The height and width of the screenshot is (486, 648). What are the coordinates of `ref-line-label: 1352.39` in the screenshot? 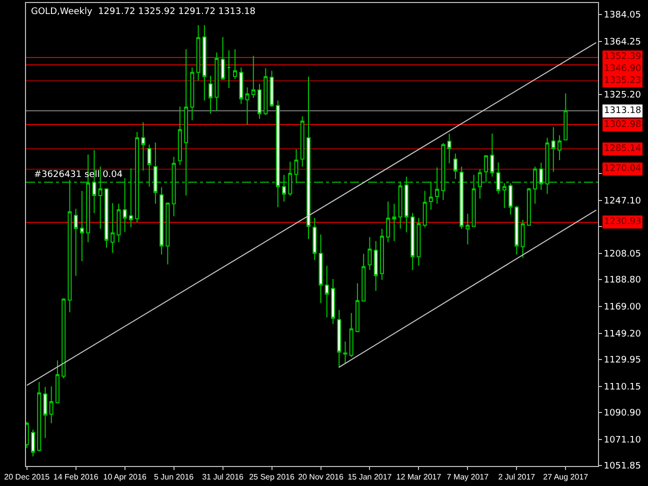 It's located at (623, 57).